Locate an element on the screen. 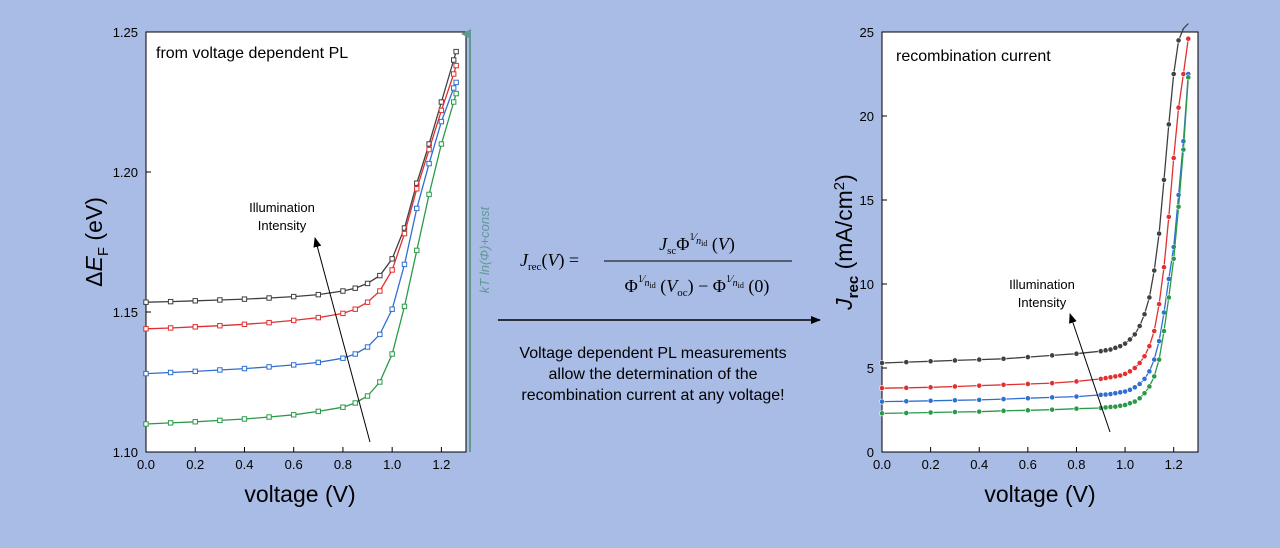 This screenshot has height=548, width=1280. y-tick-label: 5 is located at coordinates (870, 368).